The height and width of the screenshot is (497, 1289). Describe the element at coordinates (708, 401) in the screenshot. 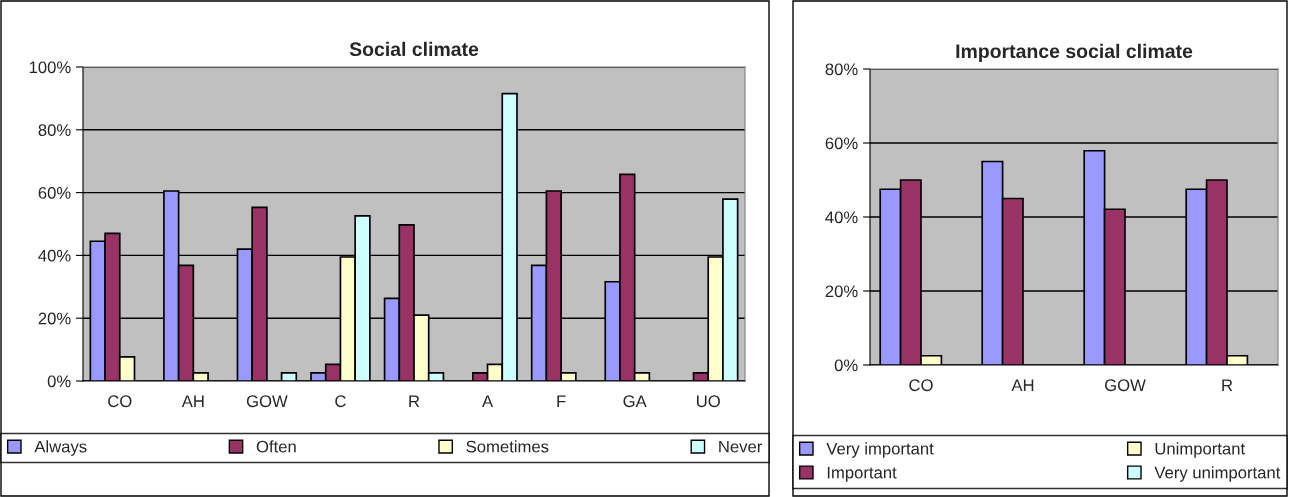

I see `x-tick-label: UO` at that location.